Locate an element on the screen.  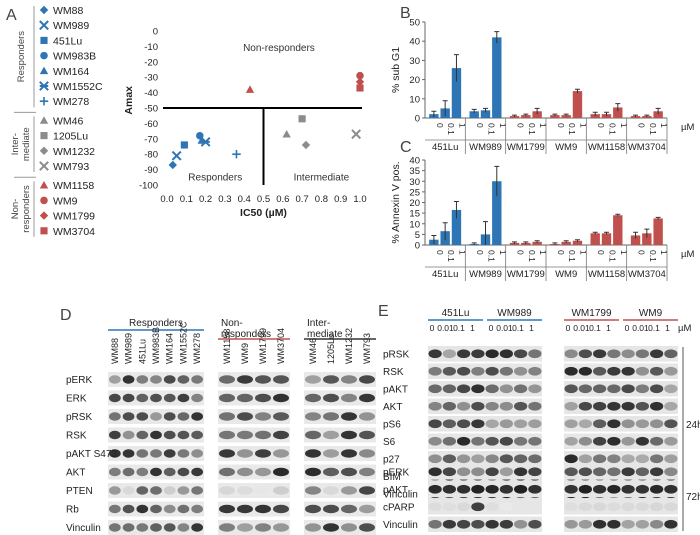
x-tick-label: 0.7 is located at coordinates (301, 199).